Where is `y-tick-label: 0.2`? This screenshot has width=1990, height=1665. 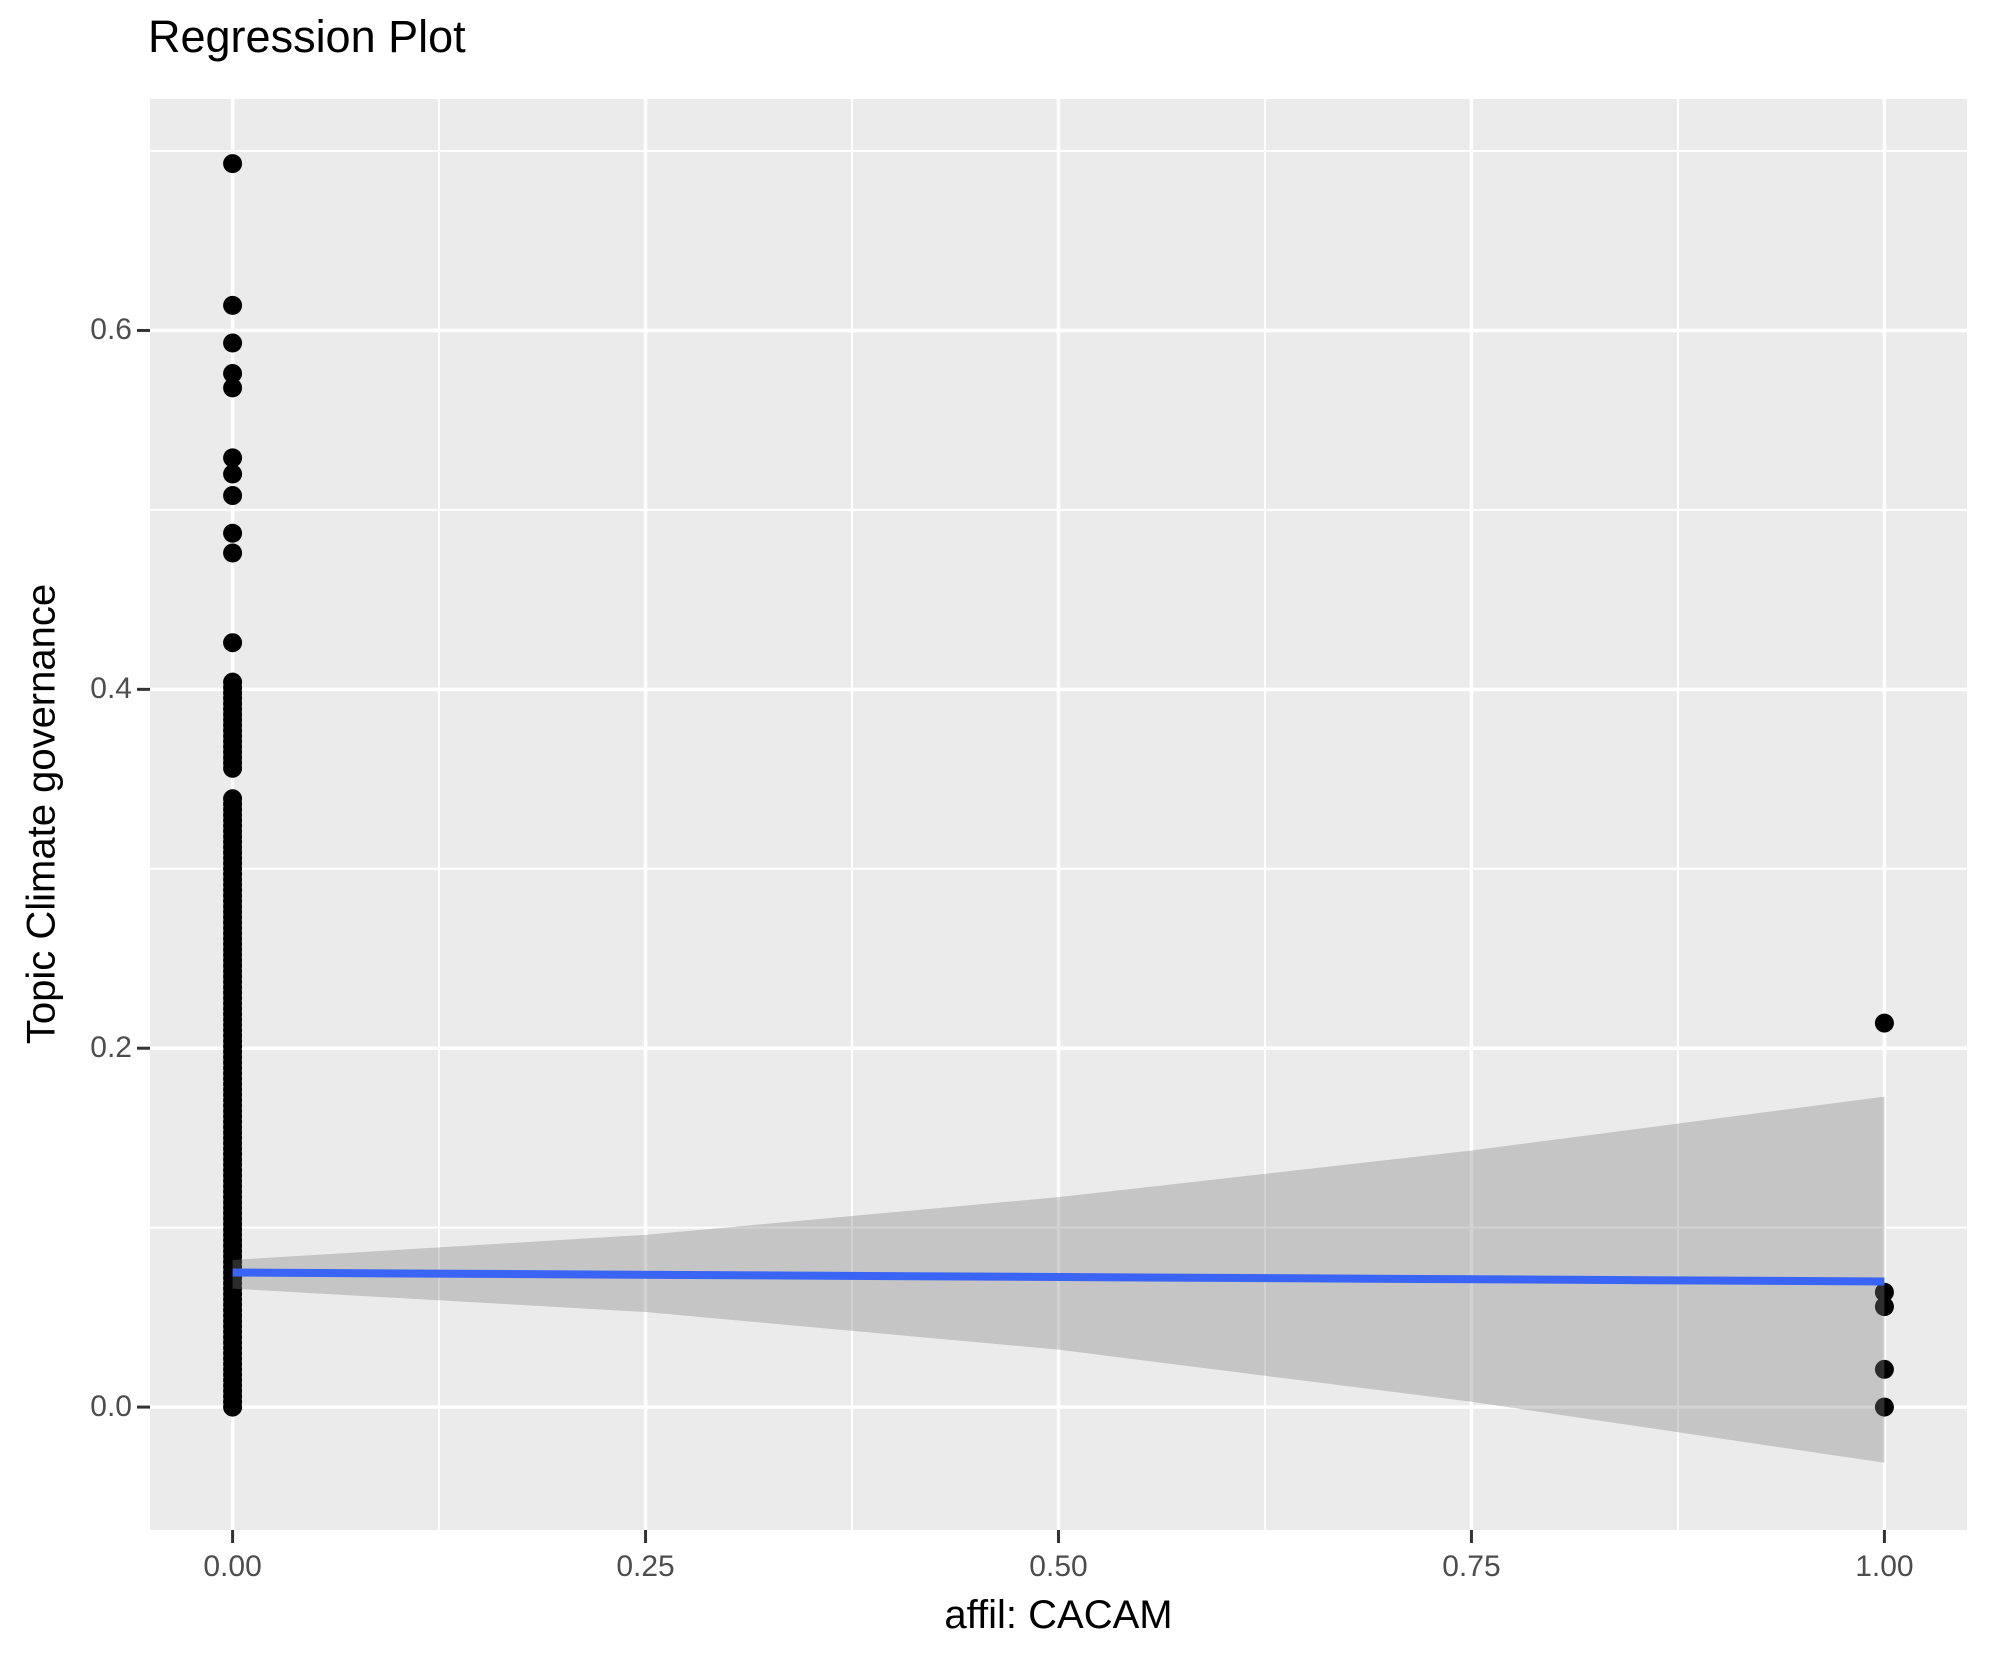 y-tick-label: 0.2 is located at coordinates (111, 1048).